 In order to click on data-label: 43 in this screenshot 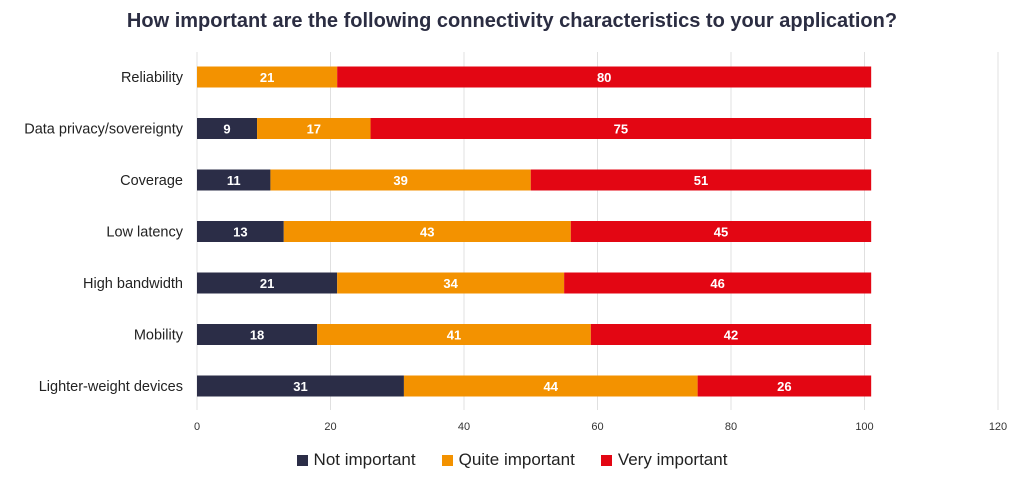, I will do `click(427, 232)`.